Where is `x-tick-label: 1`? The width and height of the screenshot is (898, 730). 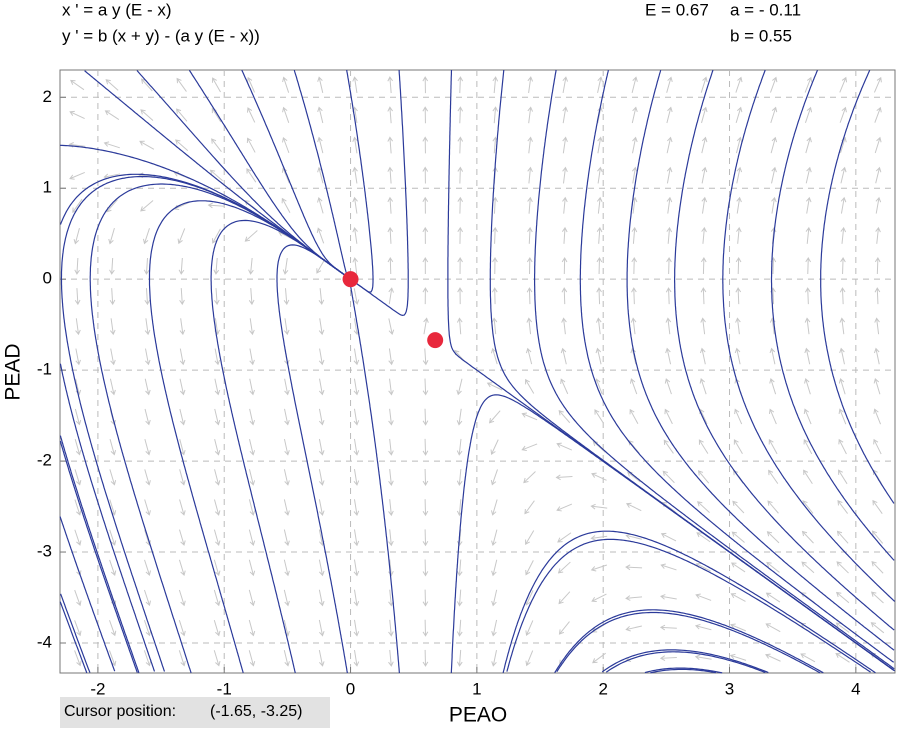 x-tick-label: 1 is located at coordinates (476, 688).